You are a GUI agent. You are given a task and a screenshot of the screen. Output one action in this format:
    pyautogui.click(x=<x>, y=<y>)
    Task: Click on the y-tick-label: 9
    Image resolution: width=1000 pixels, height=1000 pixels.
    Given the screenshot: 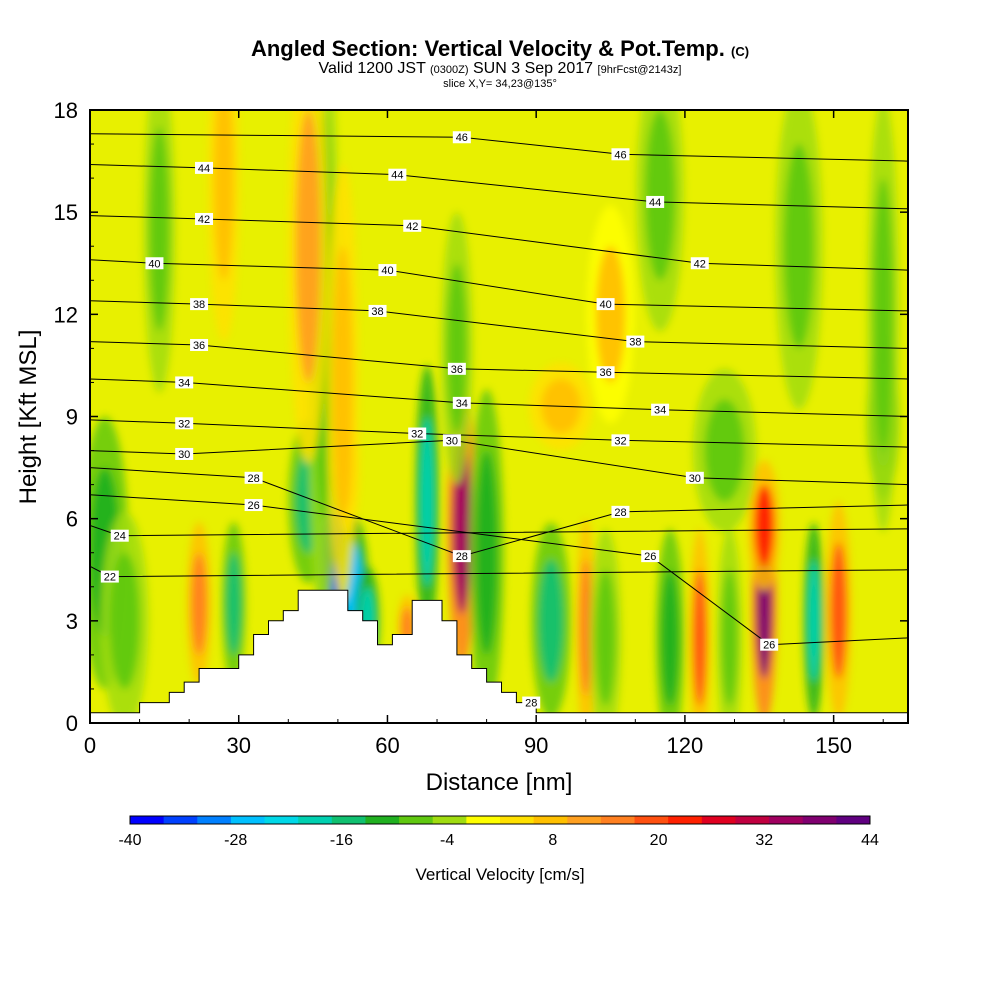 What is the action you would take?
    pyautogui.click(x=72, y=417)
    